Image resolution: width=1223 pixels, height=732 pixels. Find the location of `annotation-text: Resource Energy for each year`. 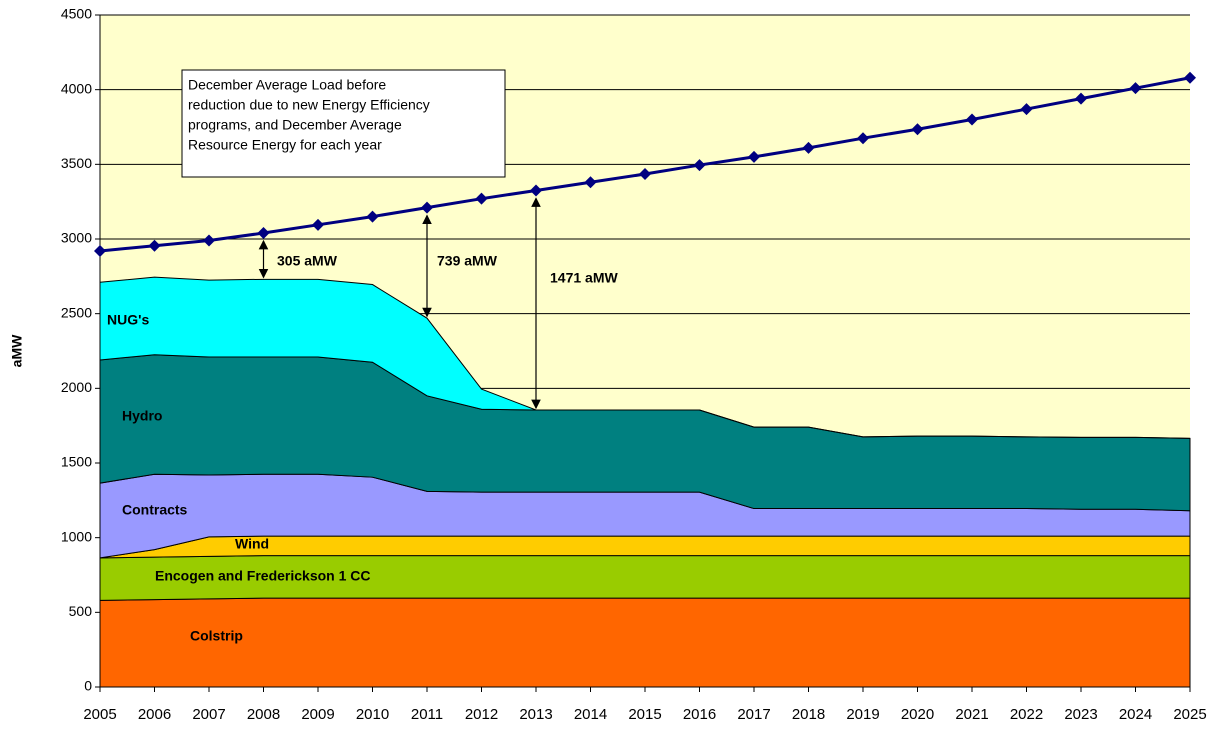

annotation-text: Resource Energy for each year is located at coordinates (285, 145).